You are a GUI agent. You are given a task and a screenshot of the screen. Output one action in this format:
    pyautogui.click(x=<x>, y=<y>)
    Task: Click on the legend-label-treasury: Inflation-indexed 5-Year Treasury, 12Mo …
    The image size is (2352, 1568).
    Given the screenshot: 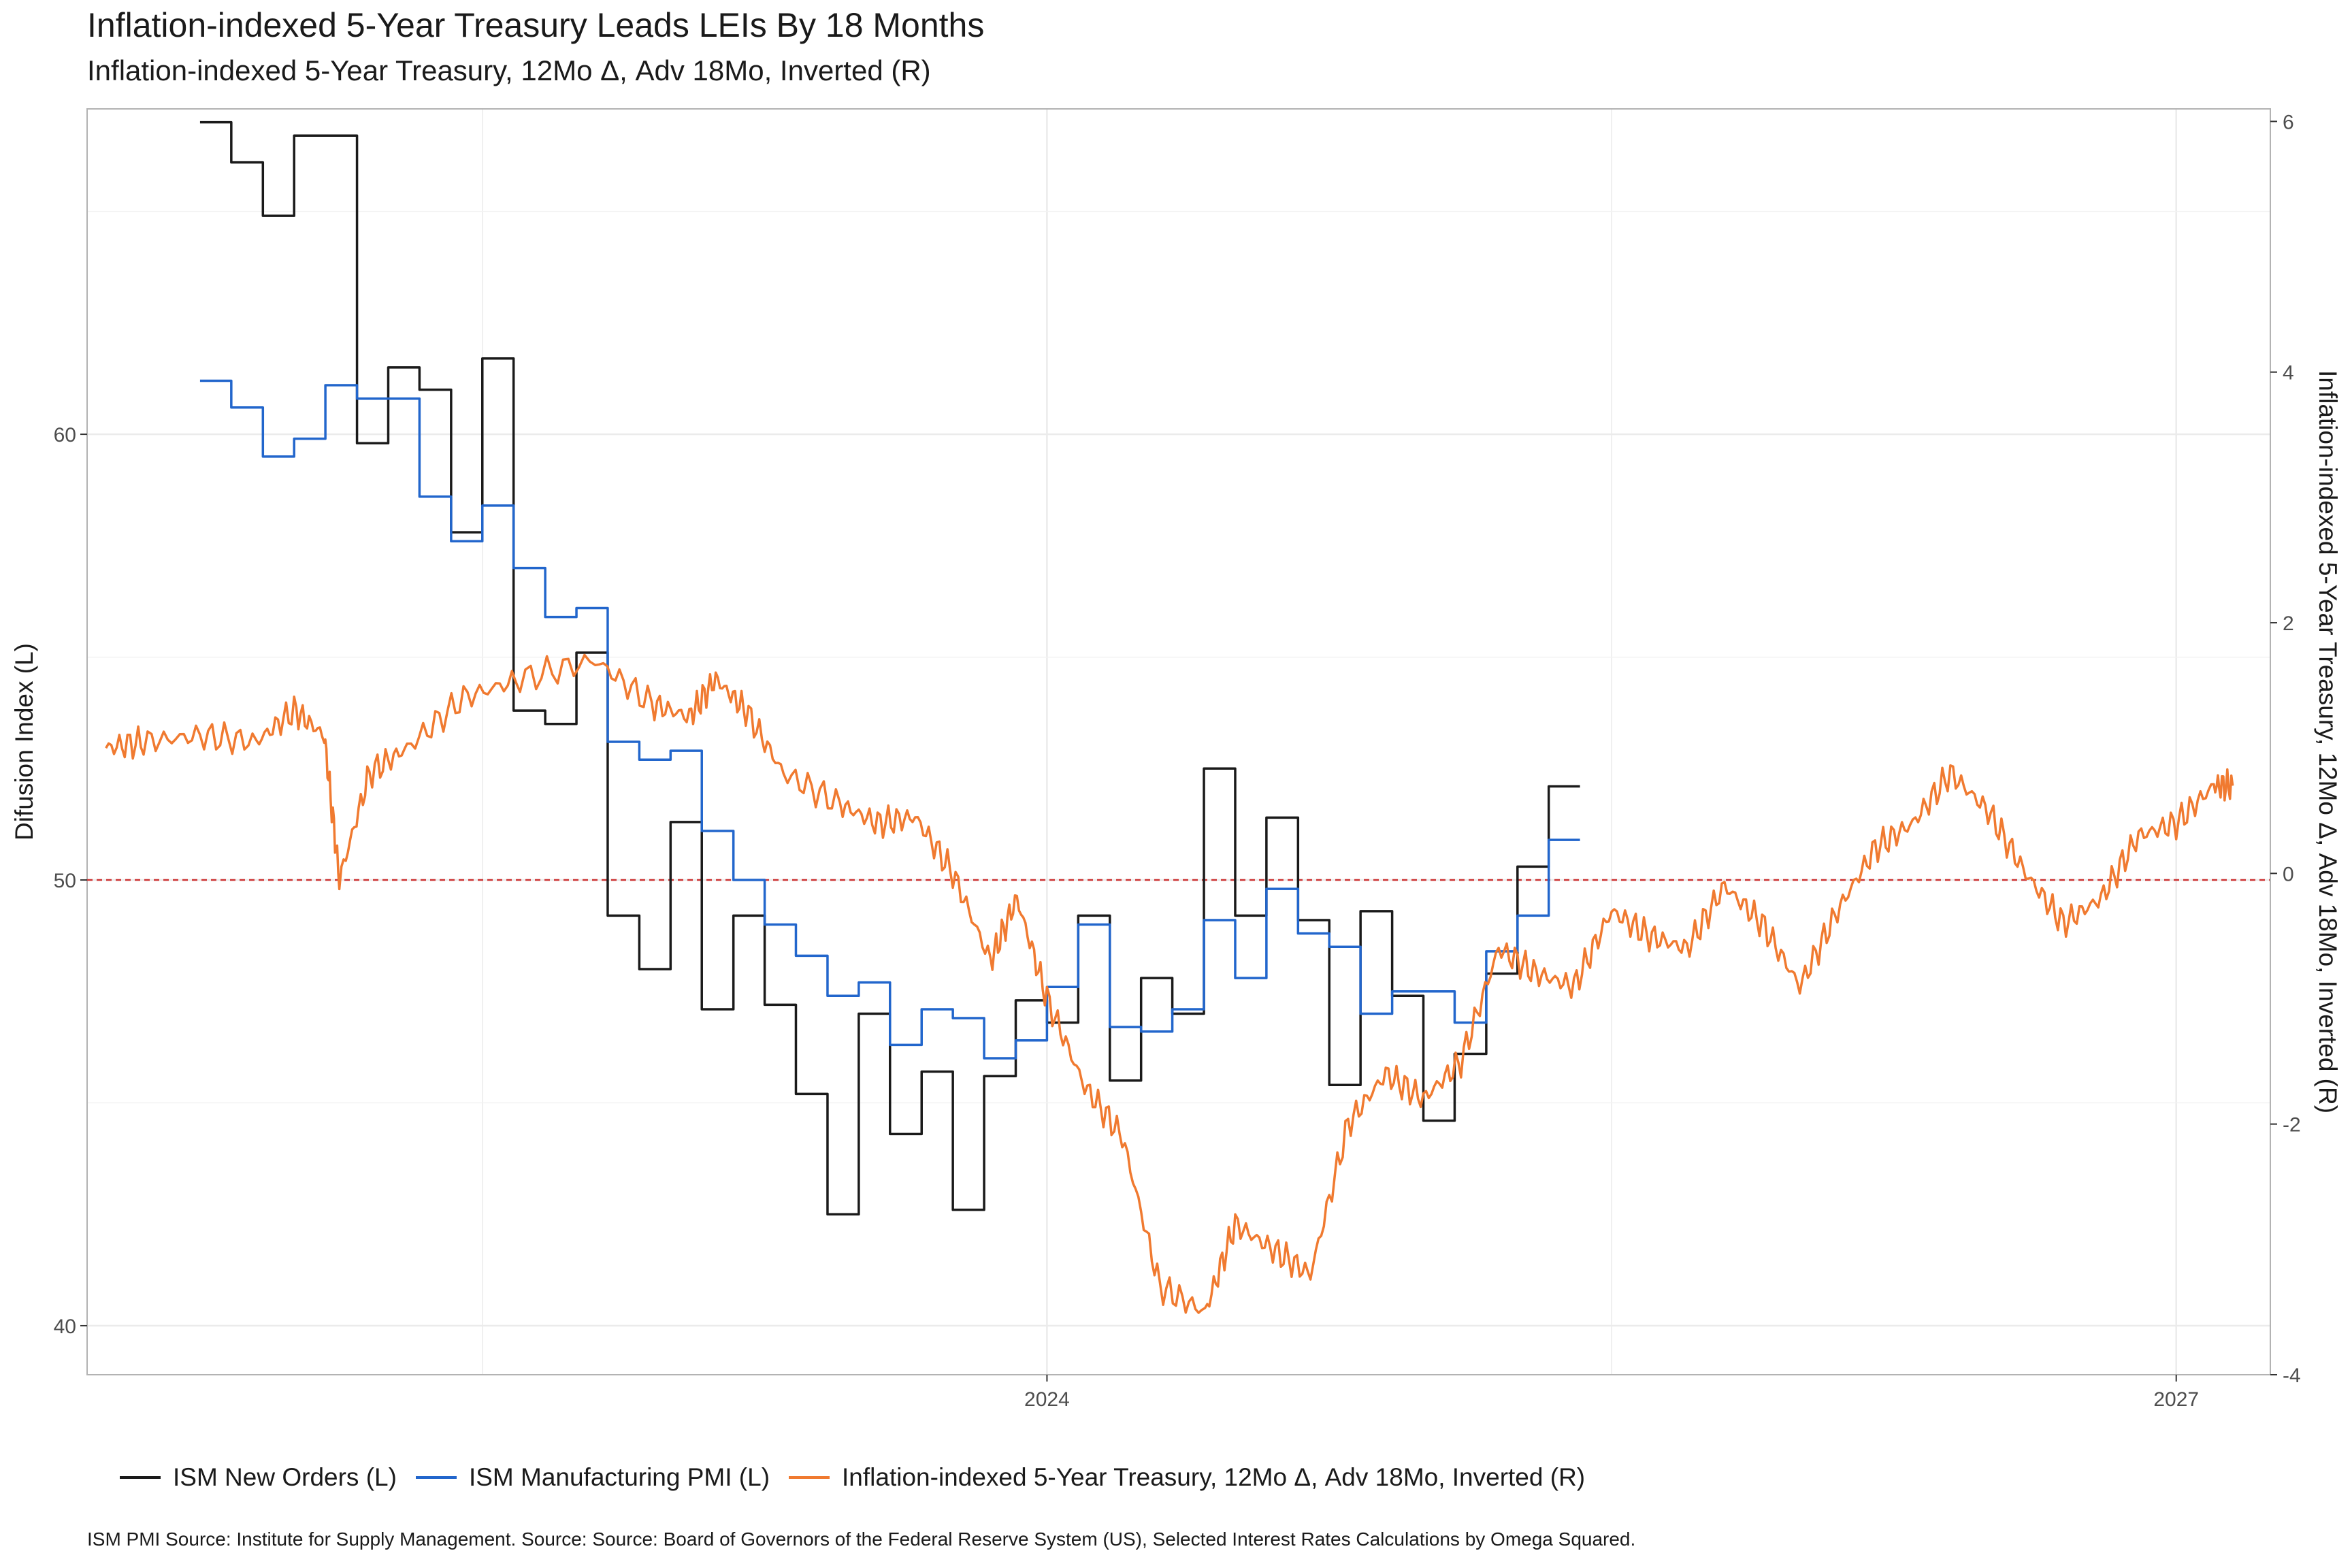 What is the action you would take?
    pyautogui.click(x=1214, y=1477)
    